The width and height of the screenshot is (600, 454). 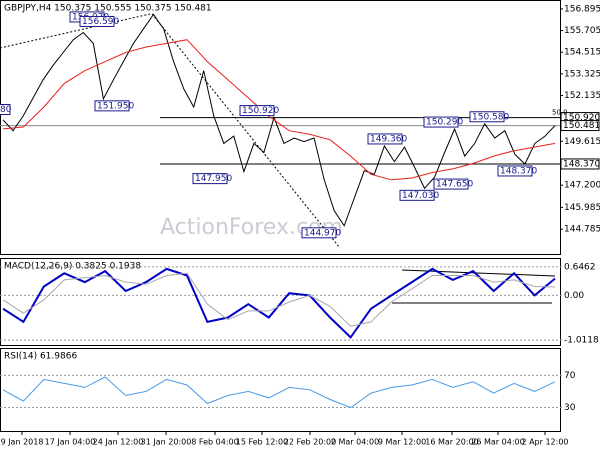 I want to click on y-tick-label: 30, so click(x=570, y=408).